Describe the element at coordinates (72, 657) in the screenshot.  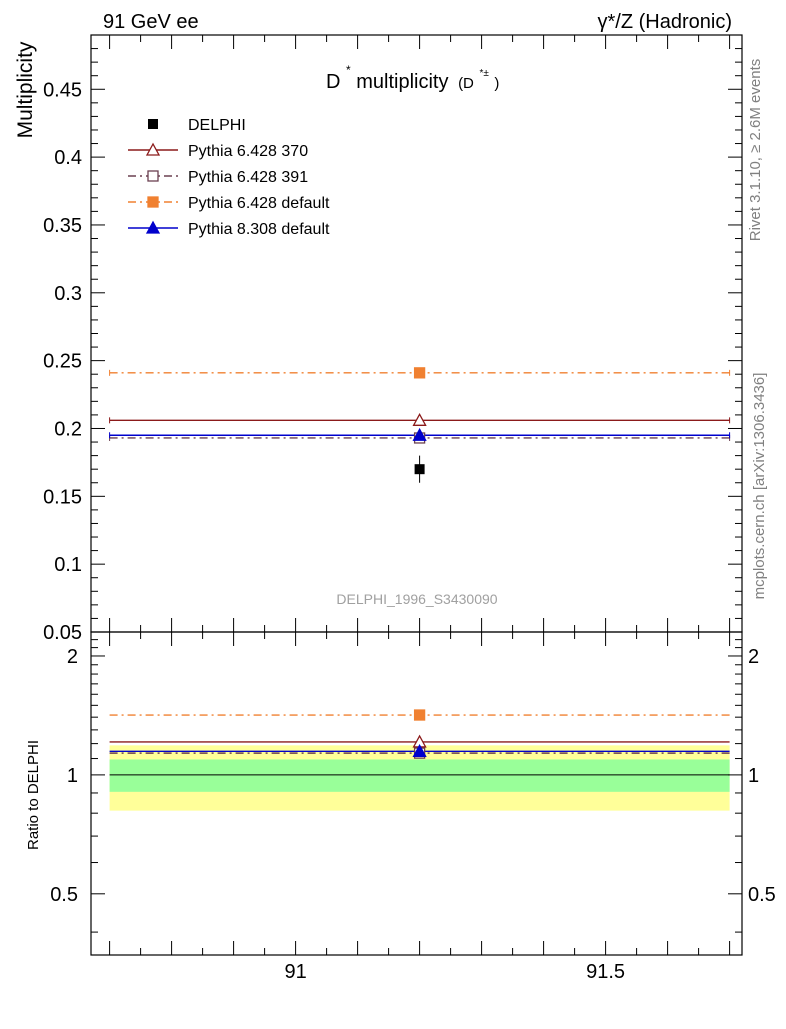
I see `ratio-tick-label-left: 2` at that location.